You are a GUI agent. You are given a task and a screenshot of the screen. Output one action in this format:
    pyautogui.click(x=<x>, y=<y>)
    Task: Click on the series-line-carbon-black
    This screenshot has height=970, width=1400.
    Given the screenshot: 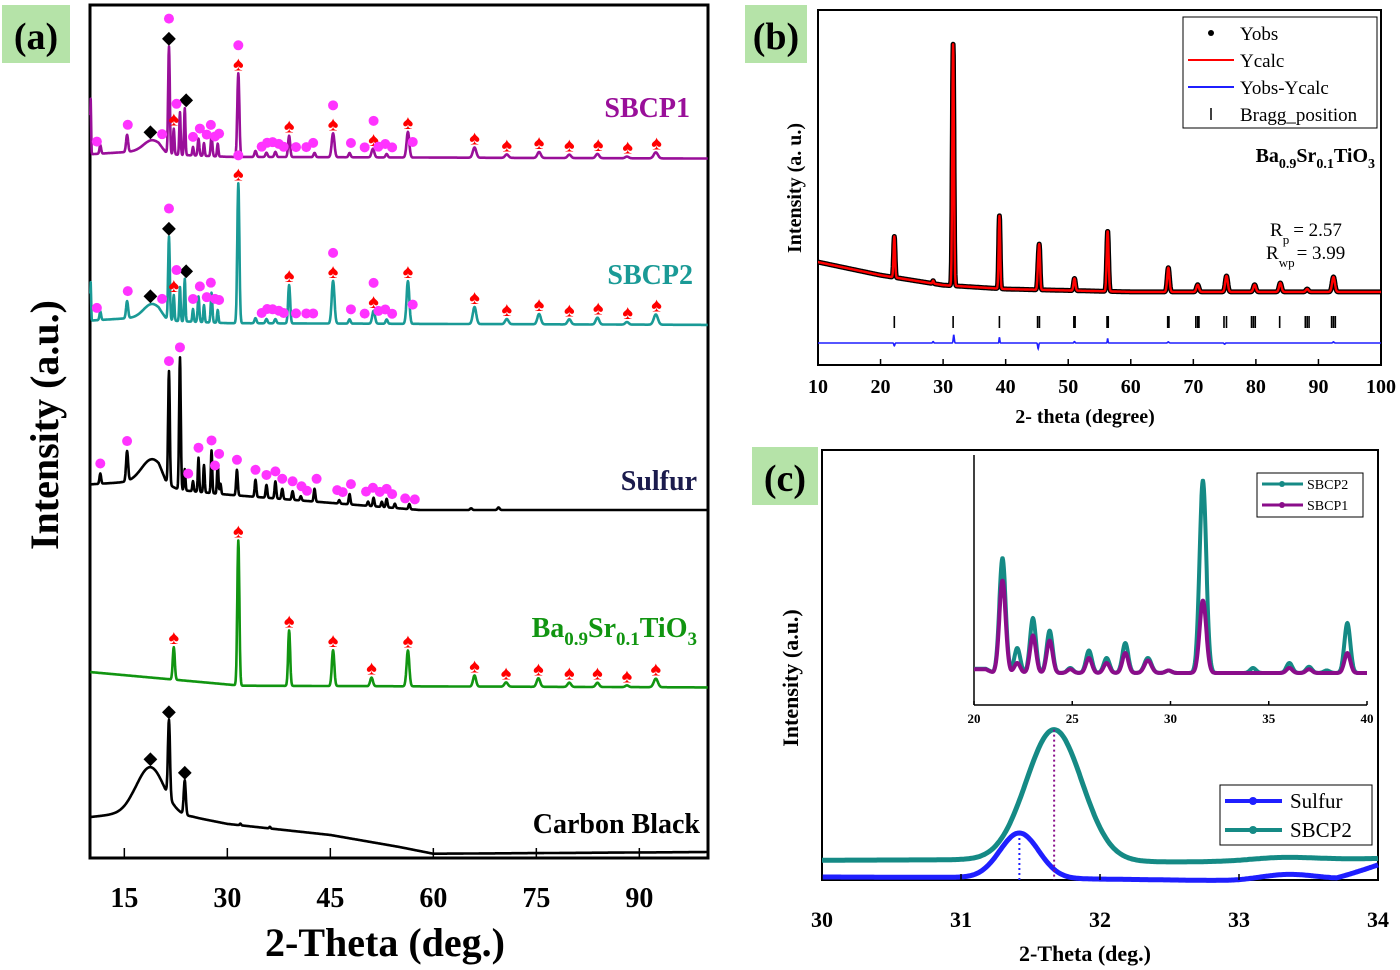 What is the action you would take?
    pyautogui.click(x=399, y=786)
    